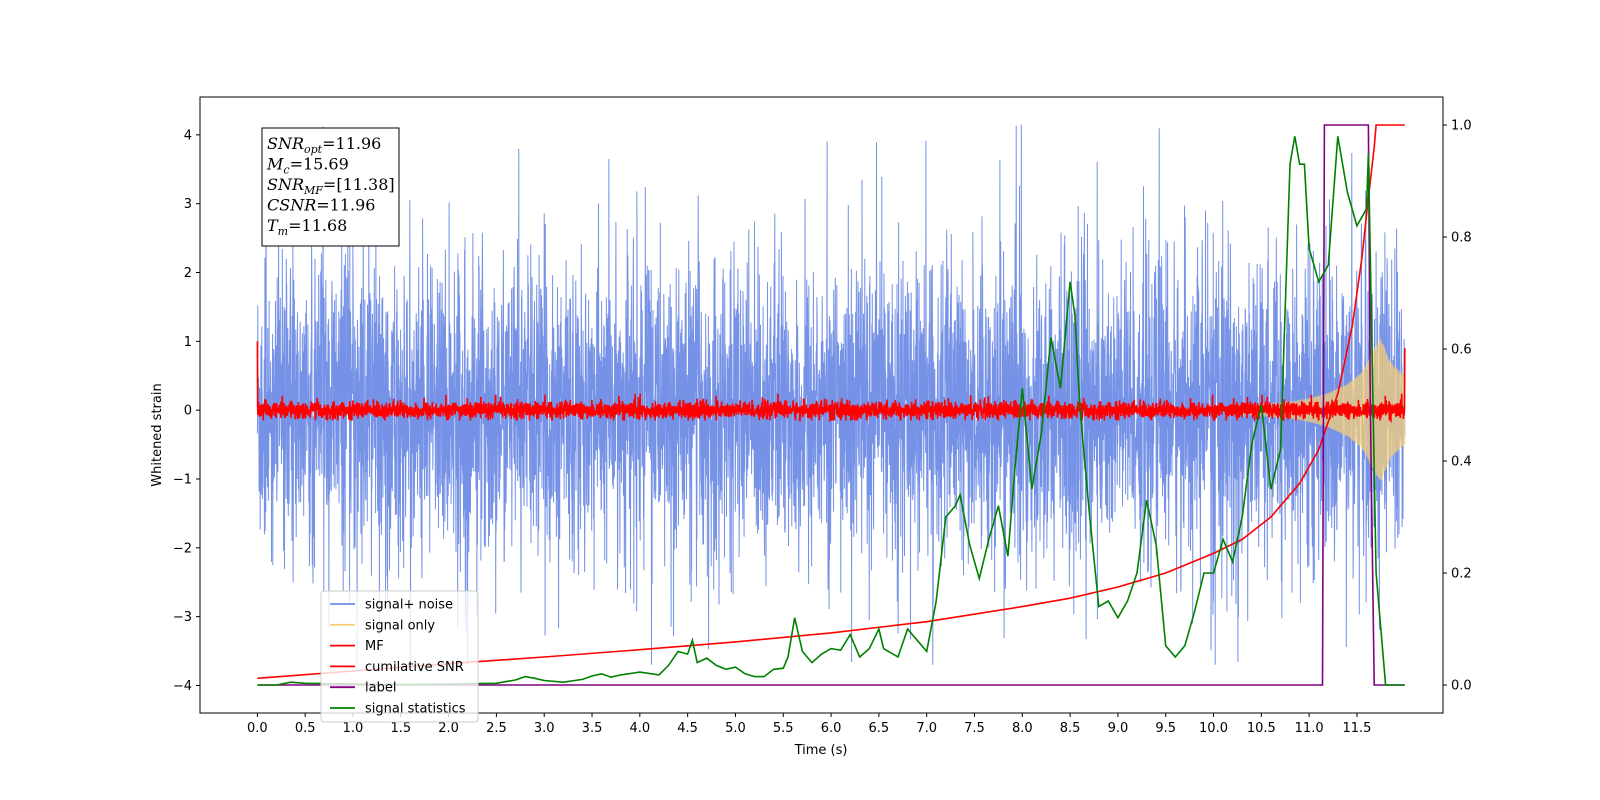  What do you see at coordinates (592, 728) in the screenshot?
I see `x-tick-label: 3.5` at bounding box center [592, 728].